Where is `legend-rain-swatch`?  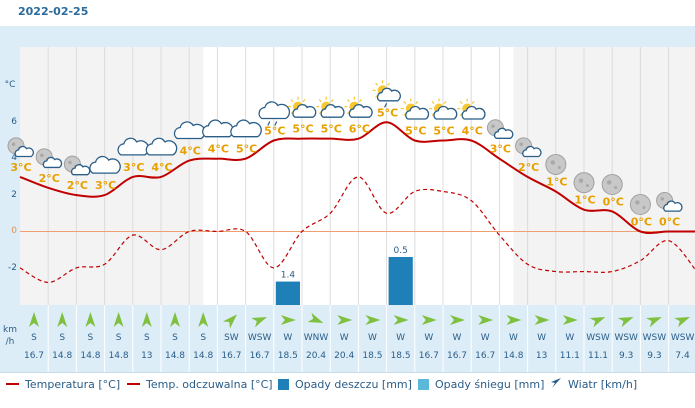 legend-rain-swatch is located at coordinates (283, 384).